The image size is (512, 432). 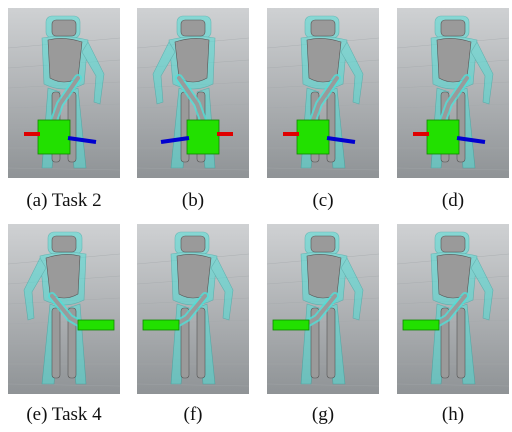 What do you see at coordinates (453, 200) in the screenshot?
I see `caption-d: (d)` at bounding box center [453, 200].